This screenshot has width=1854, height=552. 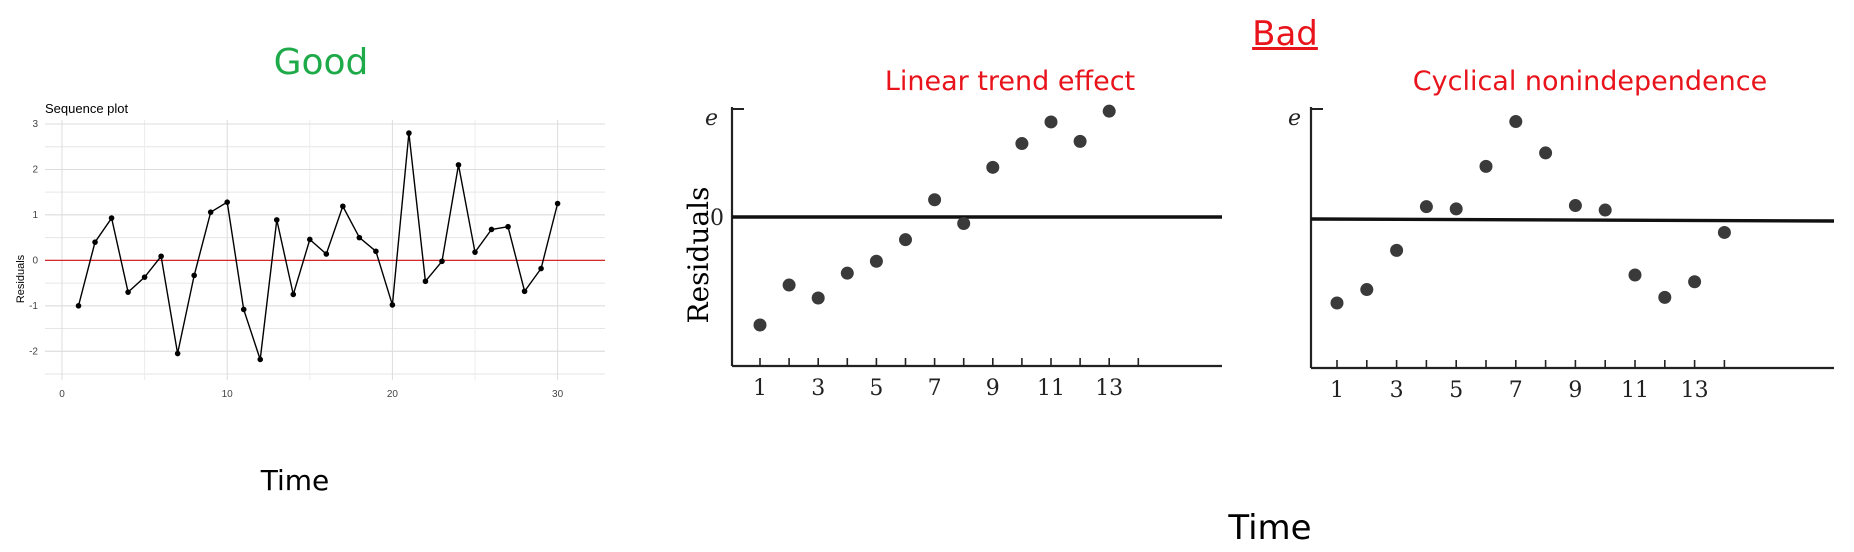 What do you see at coordinates (228, 394) in the screenshot?
I see `x-tick-label: 10` at bounding box center [228, 394].